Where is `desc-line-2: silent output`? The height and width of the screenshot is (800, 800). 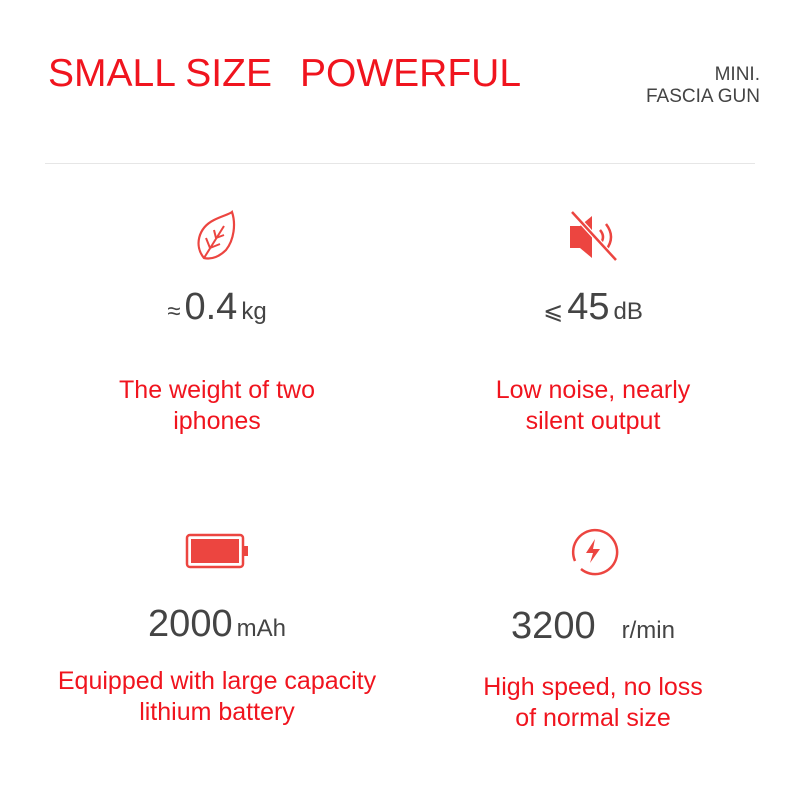
desc-line-2: silent output is located at coordinates (593, 421).